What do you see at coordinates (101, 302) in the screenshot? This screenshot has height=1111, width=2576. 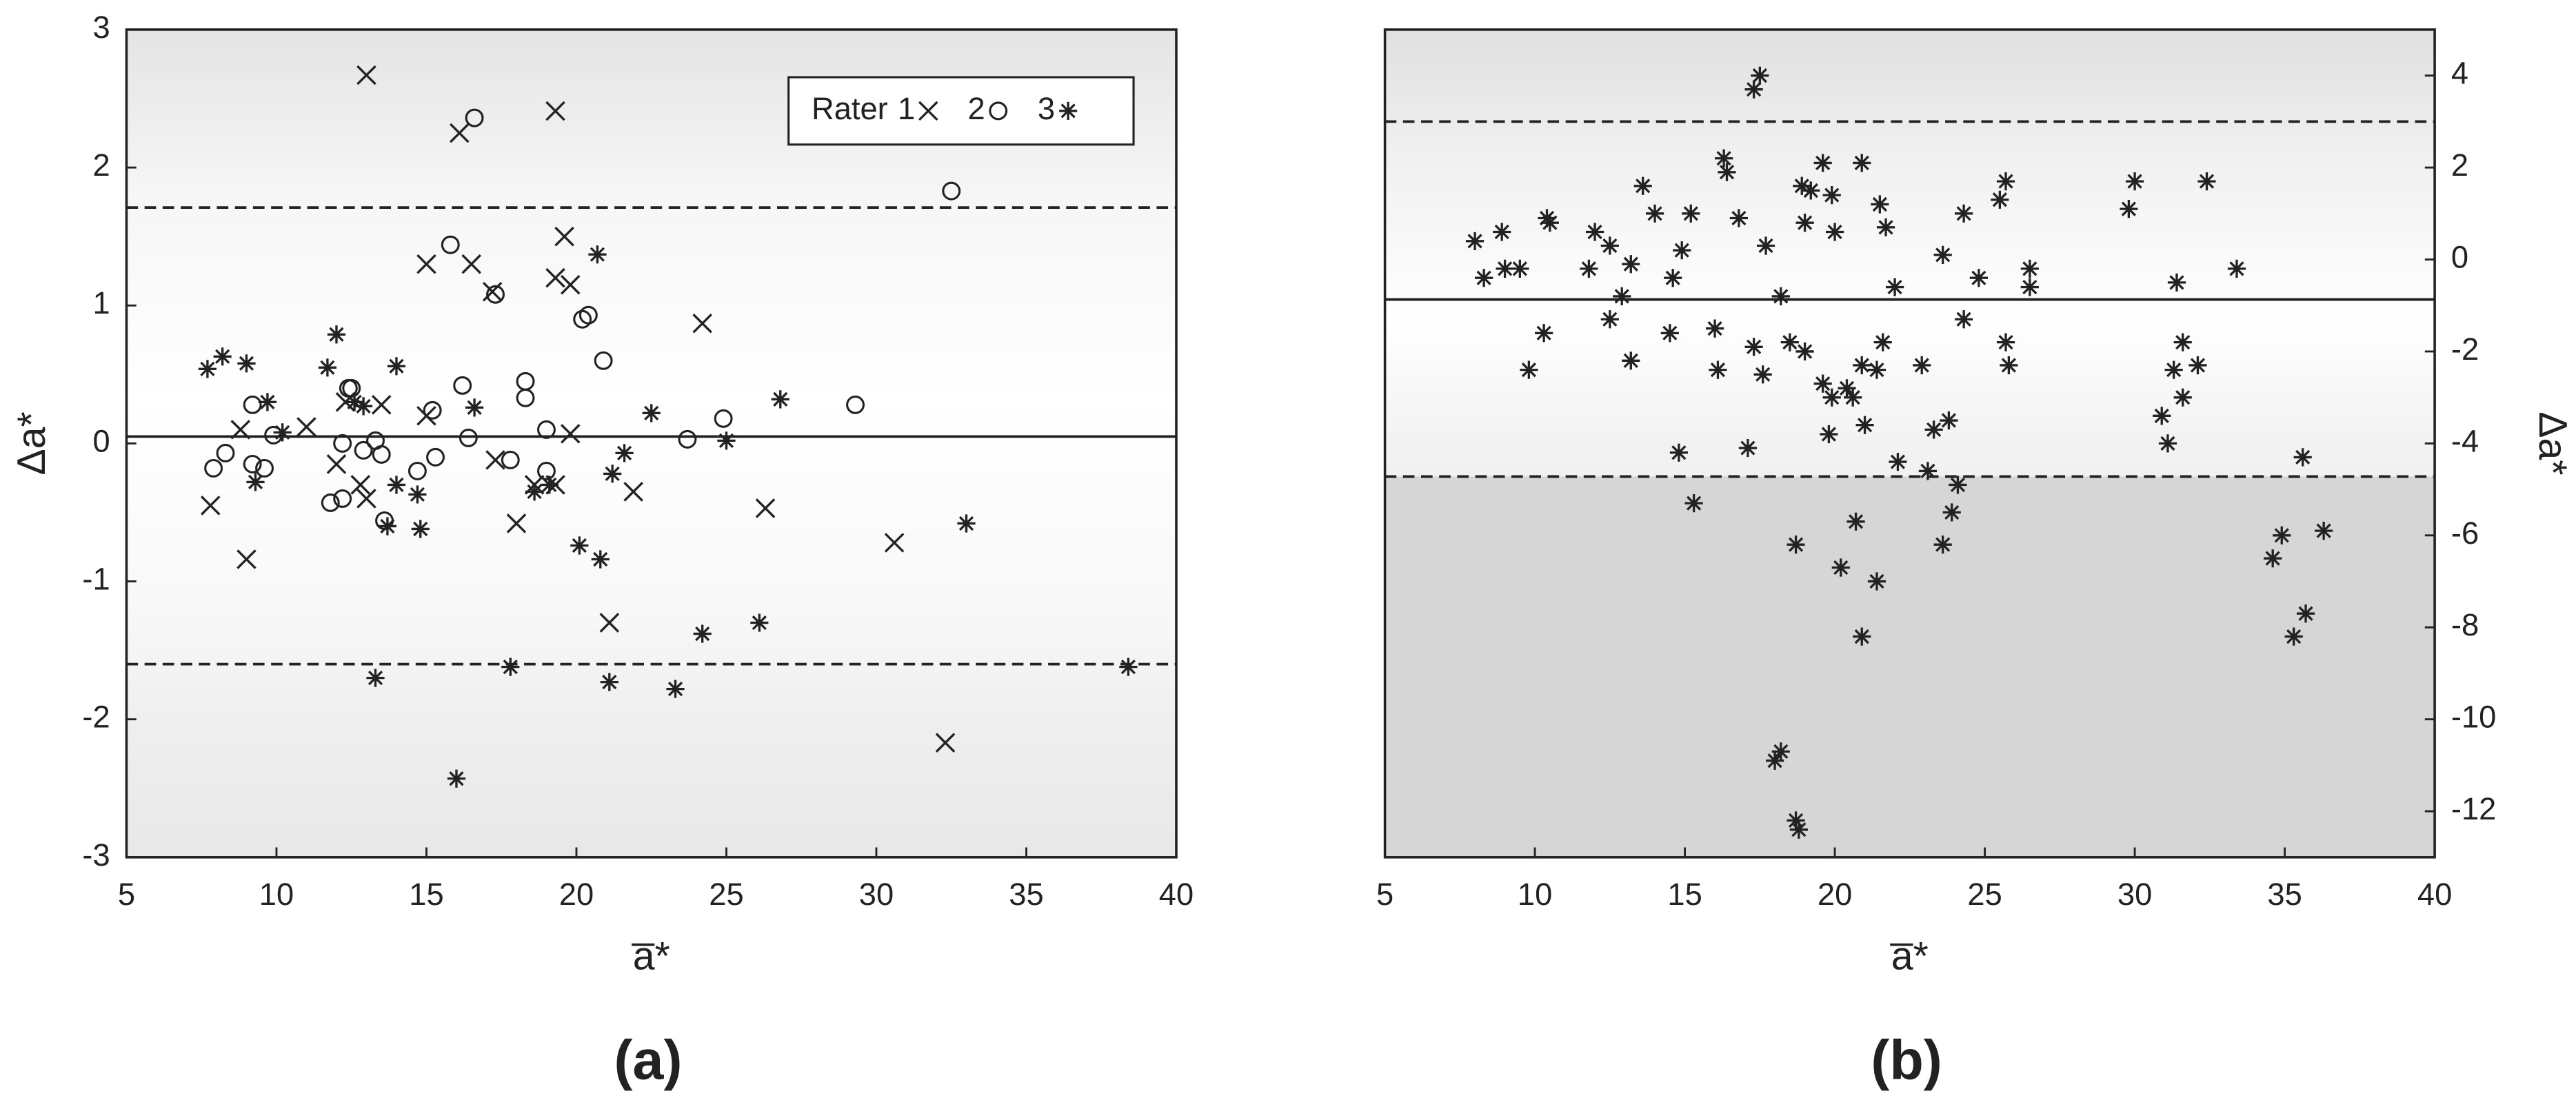 I see `y-tick-label: 1` at bounding box center [101, 302].